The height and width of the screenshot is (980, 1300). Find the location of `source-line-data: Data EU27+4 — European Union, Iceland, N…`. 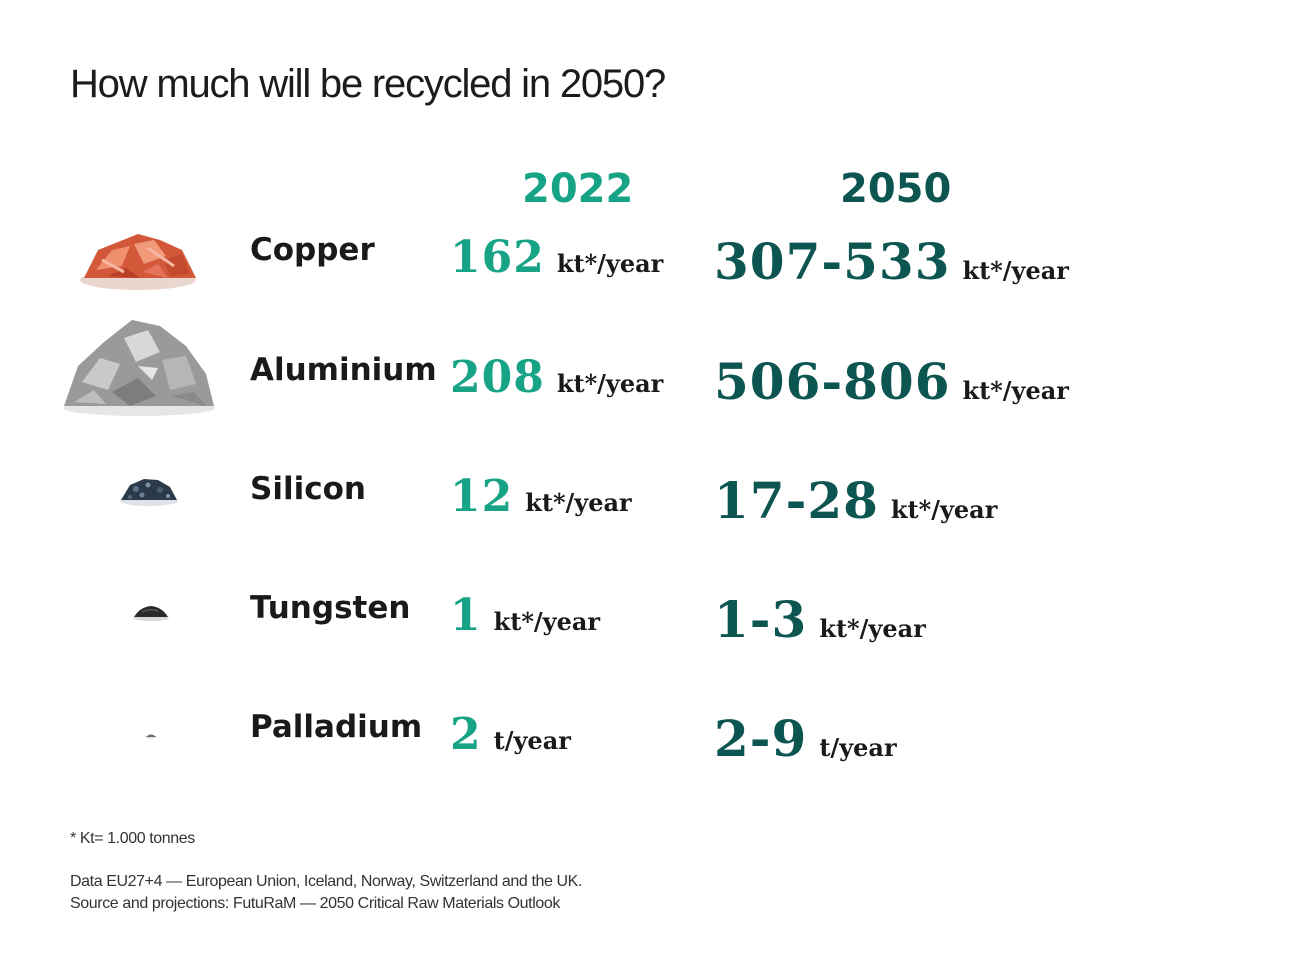

source-line-data: Data EU27+4 — European Union, Iceland, N… is located at coordinates (326, 881).